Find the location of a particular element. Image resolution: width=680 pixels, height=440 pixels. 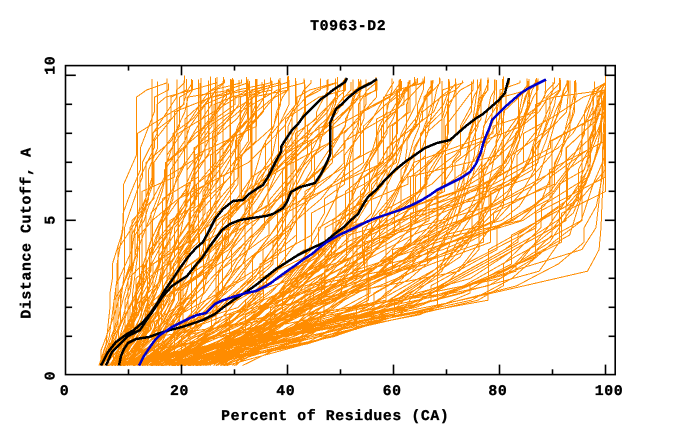

svg-text: 40 is located at coordinates (285, 392).